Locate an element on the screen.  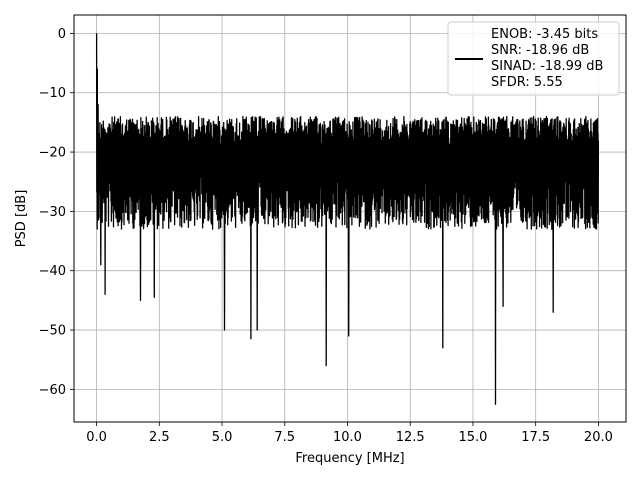
y-axis-label: PSD [dB] is located at coordinates (21, 219).